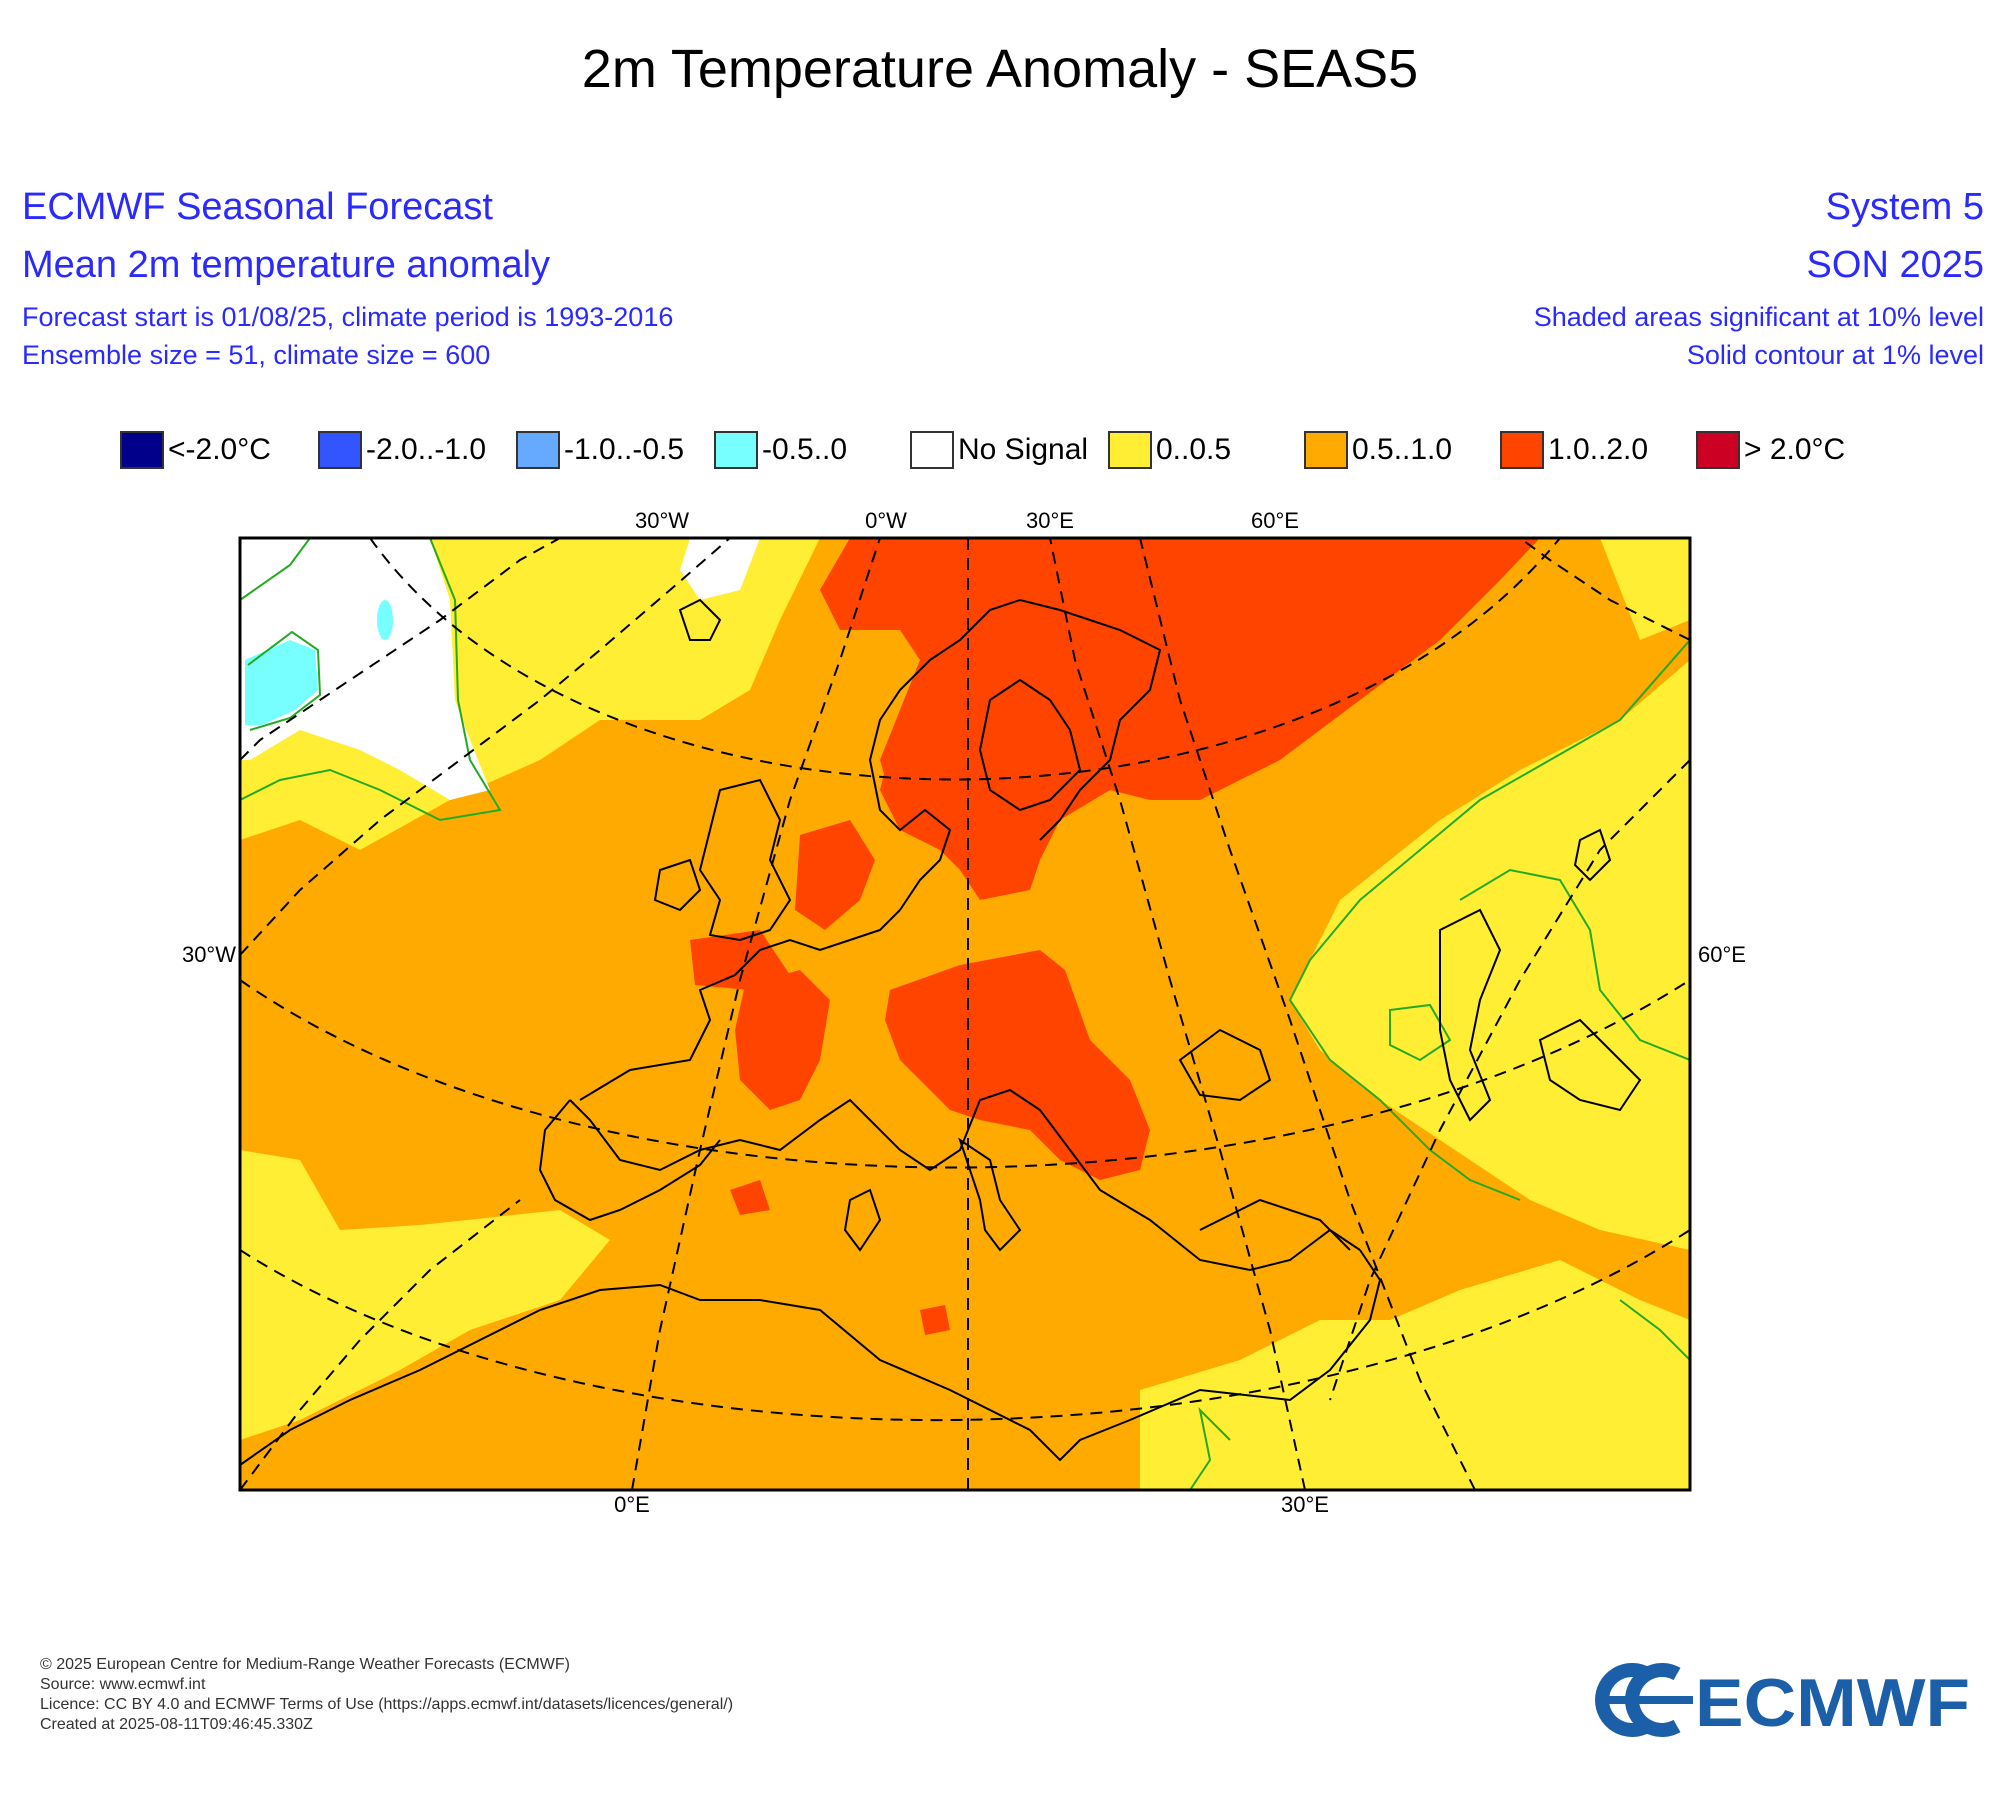 The image size is (2000, 1800). Describe the element at coordinates (1722, 954) in the screenshot. I see `map-label-right: 60°E` at that location.